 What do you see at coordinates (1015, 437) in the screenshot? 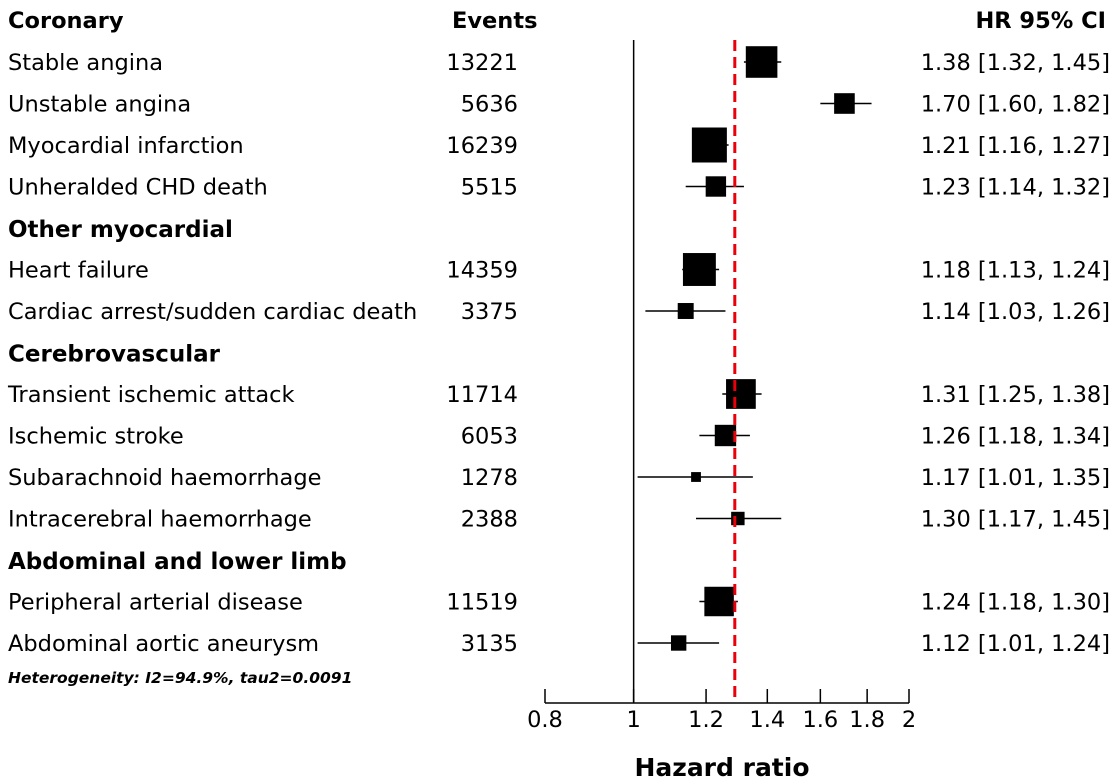
I see `hr-ci-value: 1.26 [1.18, 1.34]` at bounding box center [1015, 437].